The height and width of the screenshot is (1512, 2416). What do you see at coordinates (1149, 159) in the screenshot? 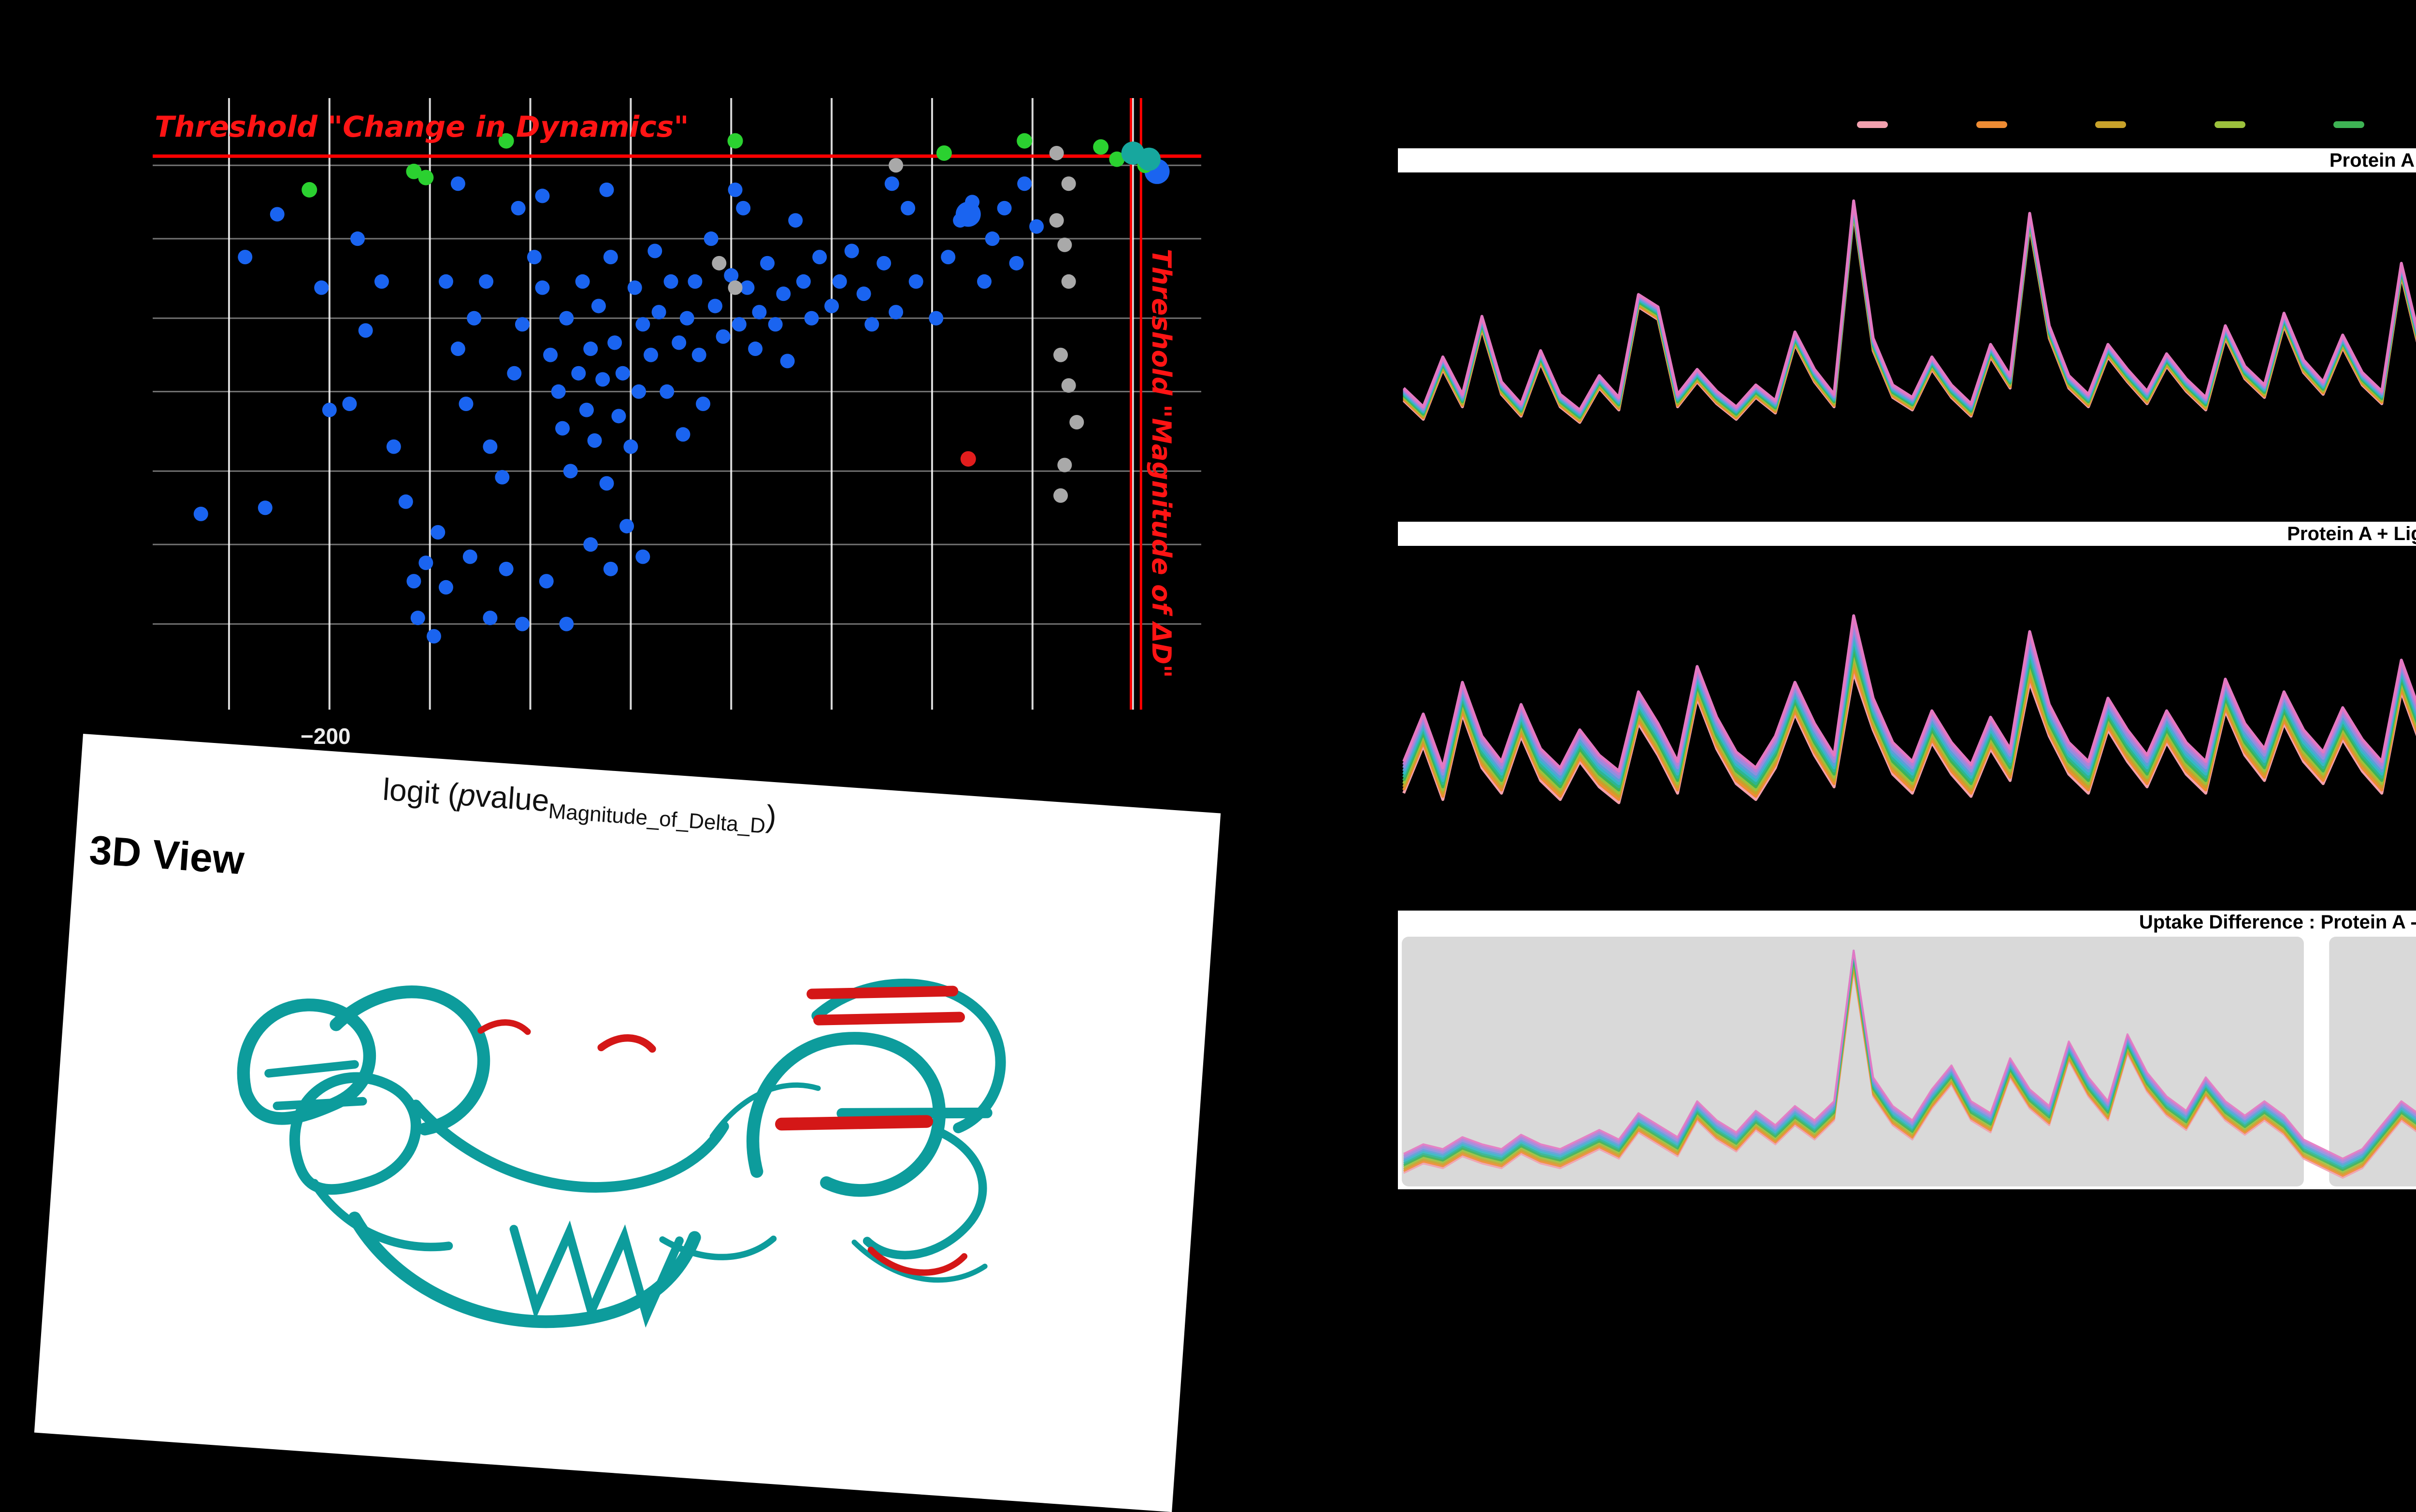
I see `data-point-teal-points` at bounding box center [1149, 159].